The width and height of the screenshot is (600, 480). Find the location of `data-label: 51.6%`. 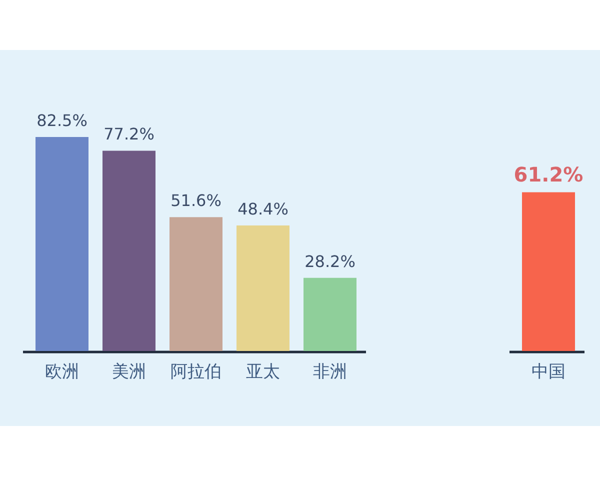

data-label: 51.6% is located at coordinates (196, 200).